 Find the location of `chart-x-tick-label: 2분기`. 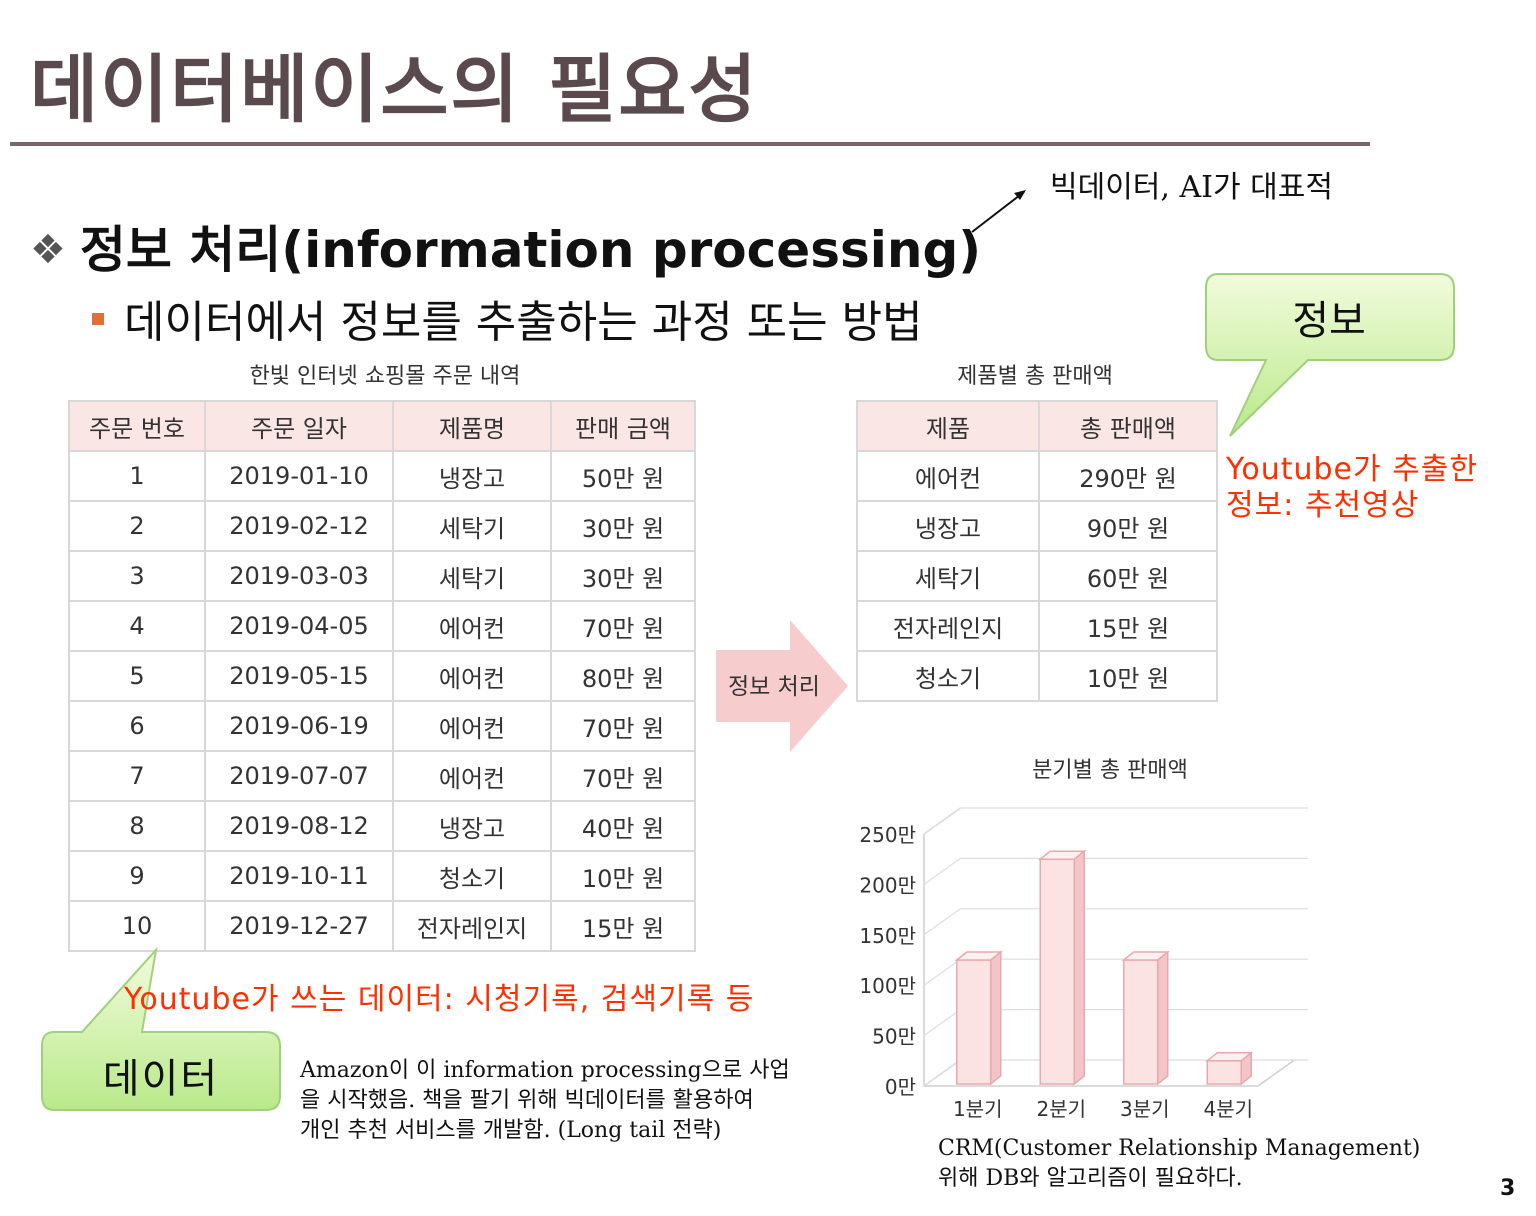

chart-x-tick-label: 2분기 is located at coordinates (1061, 1109).